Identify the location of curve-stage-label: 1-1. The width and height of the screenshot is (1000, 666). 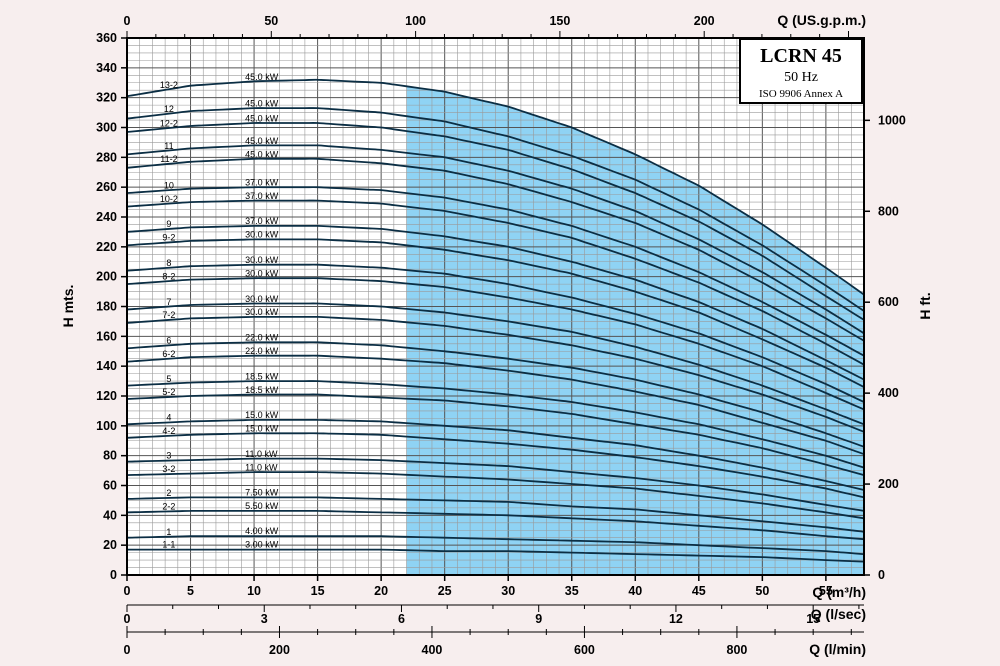
(168, 545).